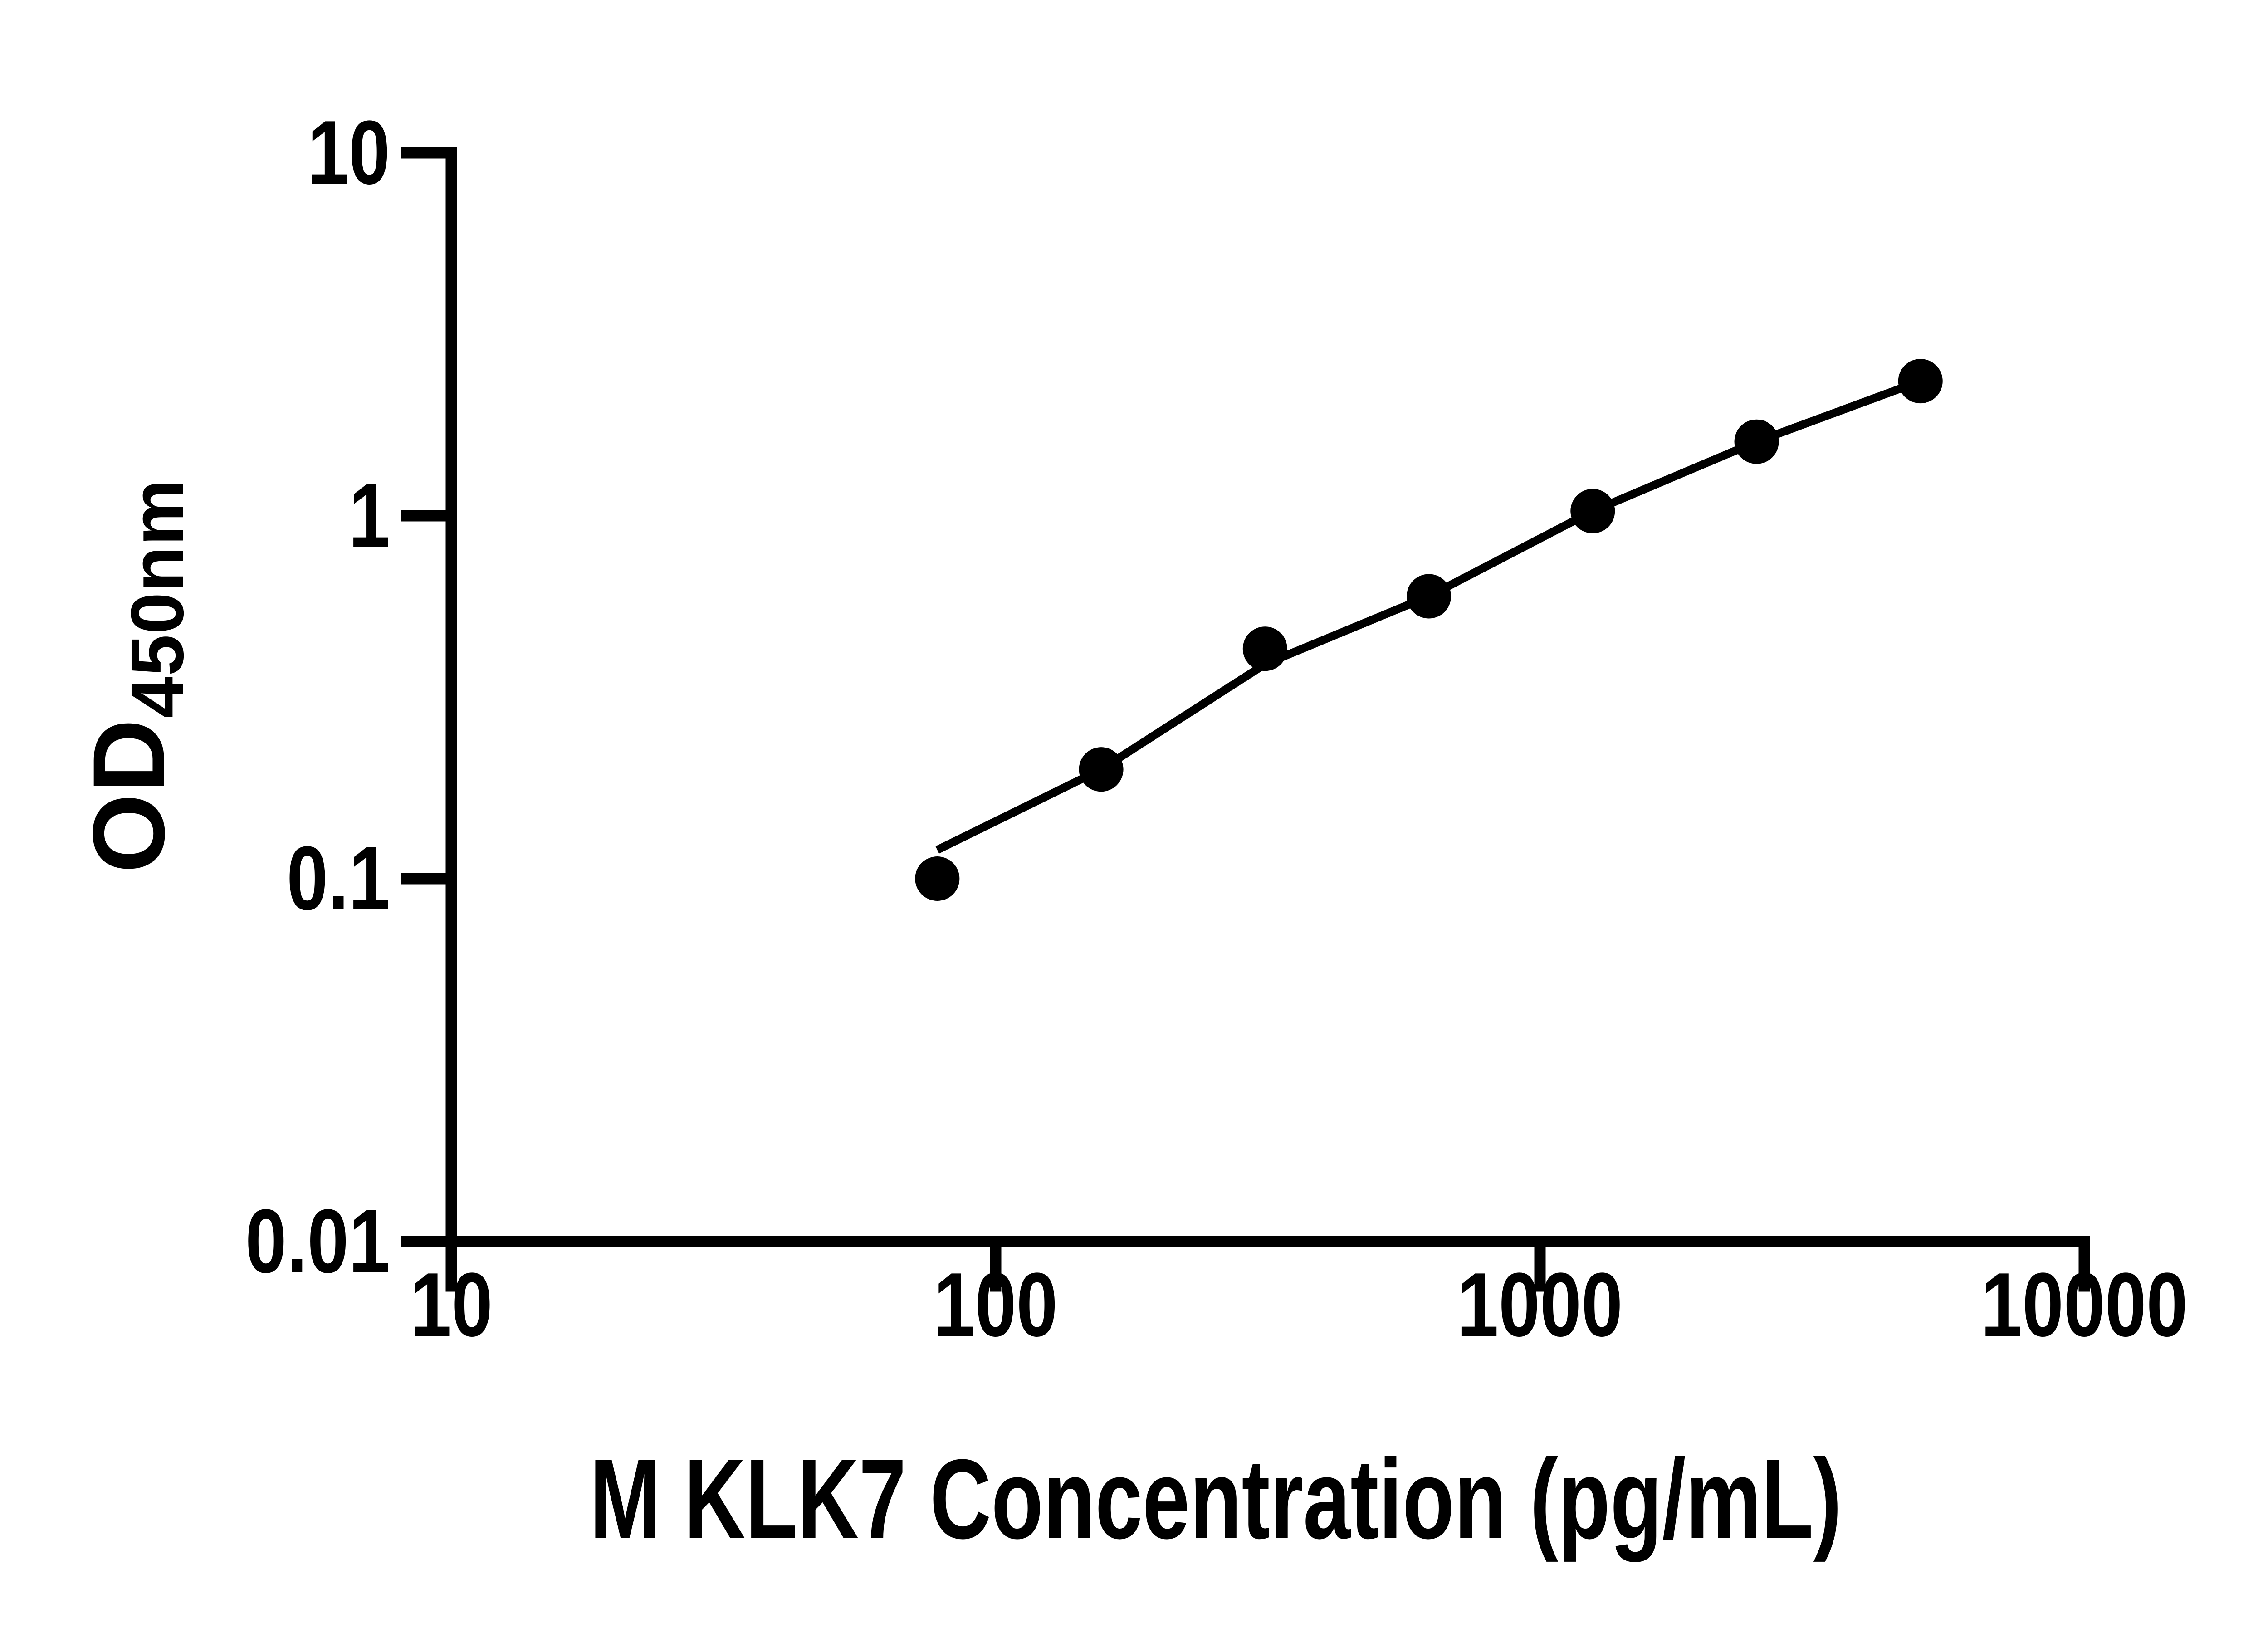  What do you see at coordinates (2084, 1304) in the screenshot?
I see `x-tick-label: 10000` at bounding box center [2084, 1304].